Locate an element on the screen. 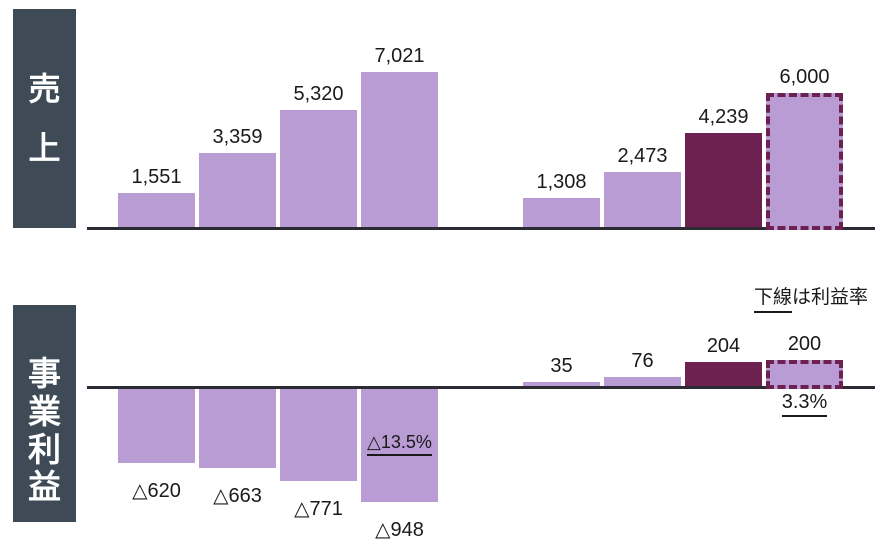  bar-value-sales-left-period-2: 3,359 is located at coordinates (237, 137).